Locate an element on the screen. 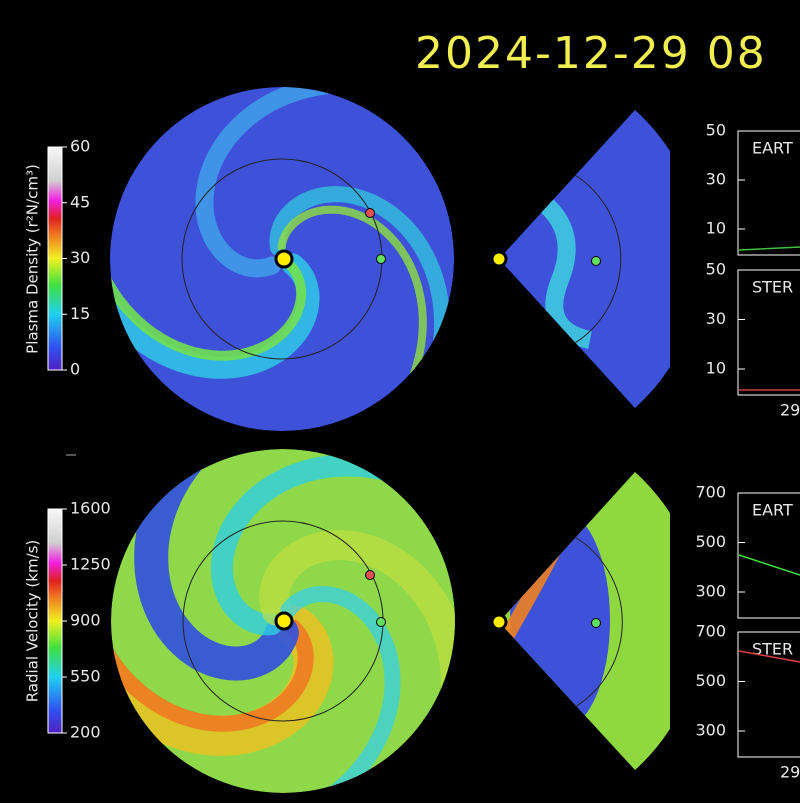 This screenshot has width=800, height=803. colorbar-tick-label: 1250 is located at coordinates (90, 564).